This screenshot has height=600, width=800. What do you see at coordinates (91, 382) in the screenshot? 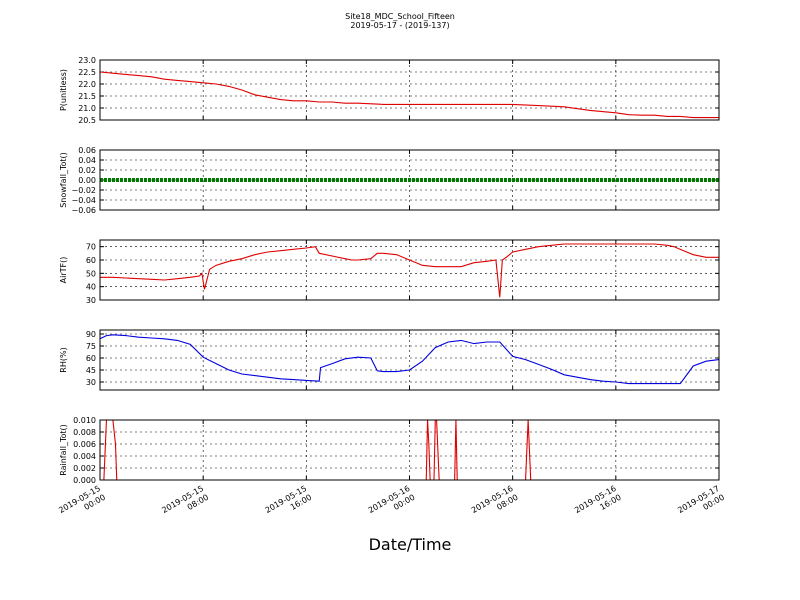
I see `rel-humidity-ytick-label-4: 30` at bounding box center [91, 382].